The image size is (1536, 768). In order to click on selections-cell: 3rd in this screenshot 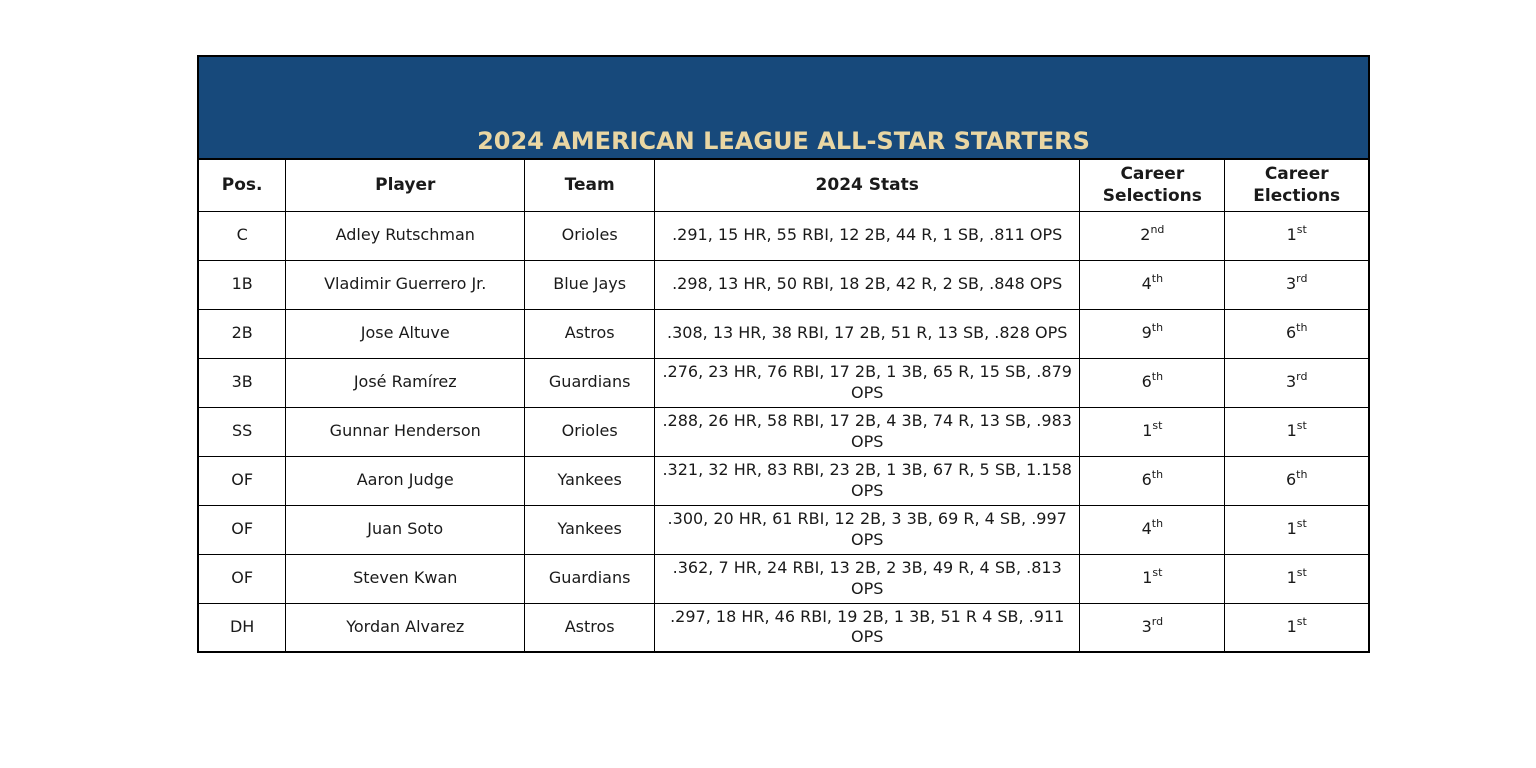, I will do `click(1152, 627)`.